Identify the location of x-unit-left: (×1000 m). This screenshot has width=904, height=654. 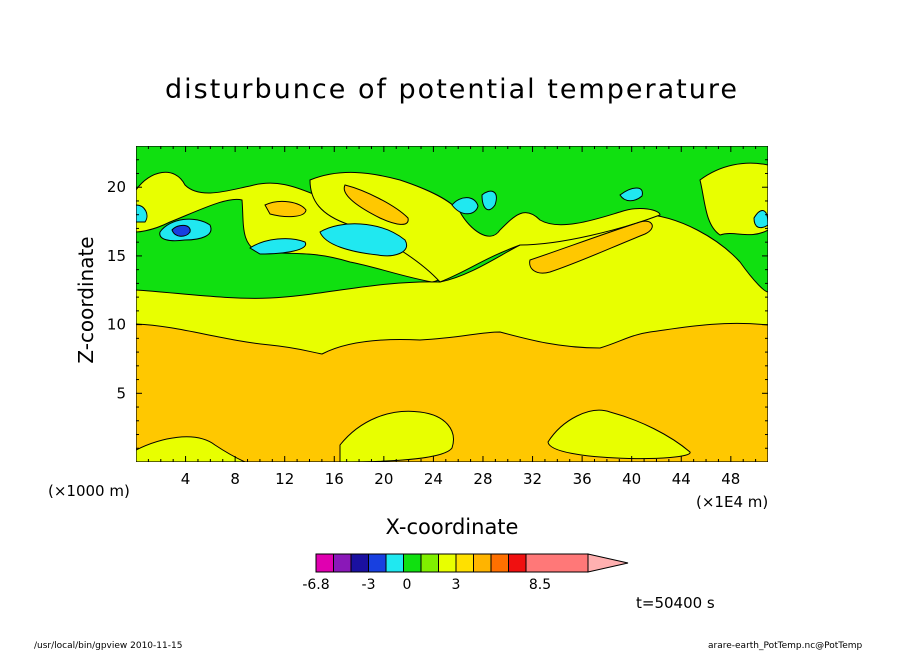
(89, 491).